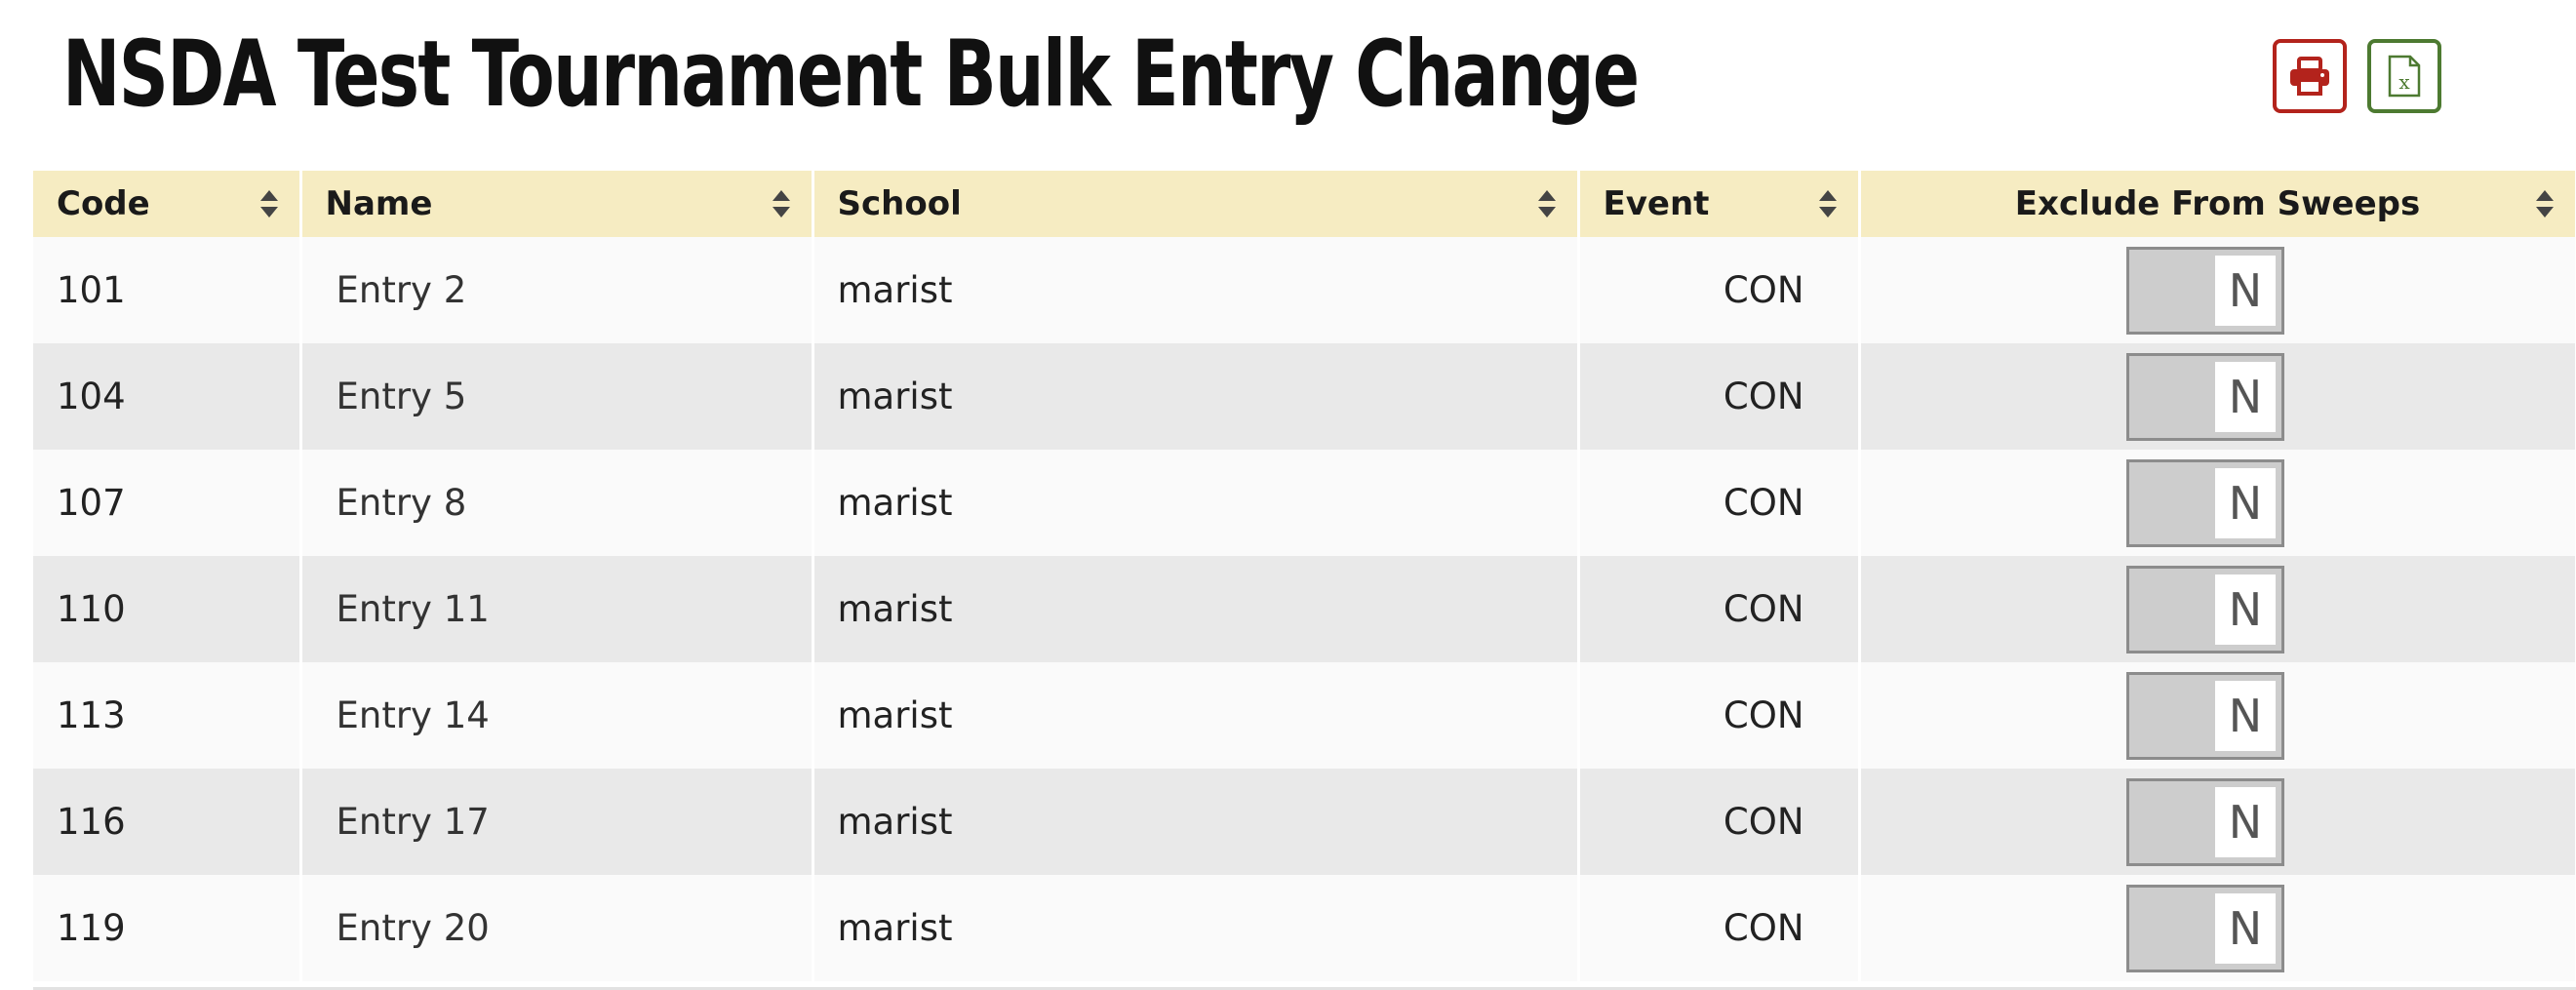 This screenshot has height=990, width=2576. Describe the element at coordinates (1196, 204) in the screenshot. I see `column-header-school: School` at that location.